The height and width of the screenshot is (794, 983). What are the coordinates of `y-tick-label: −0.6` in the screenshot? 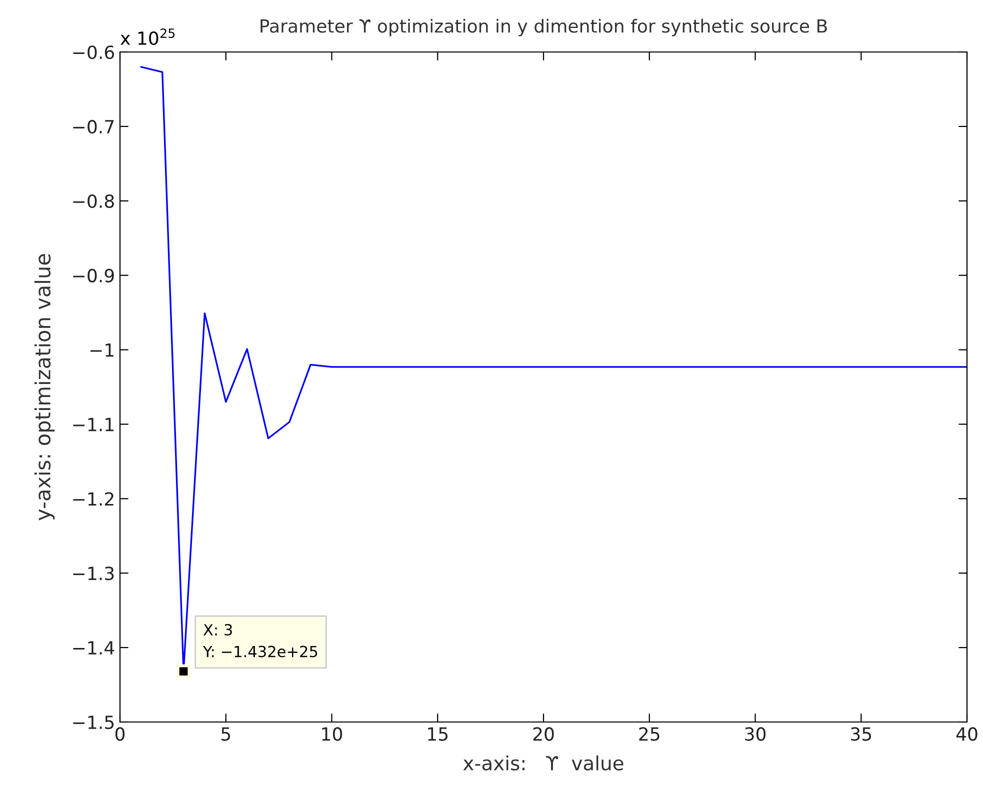 It's located at (93, 52).